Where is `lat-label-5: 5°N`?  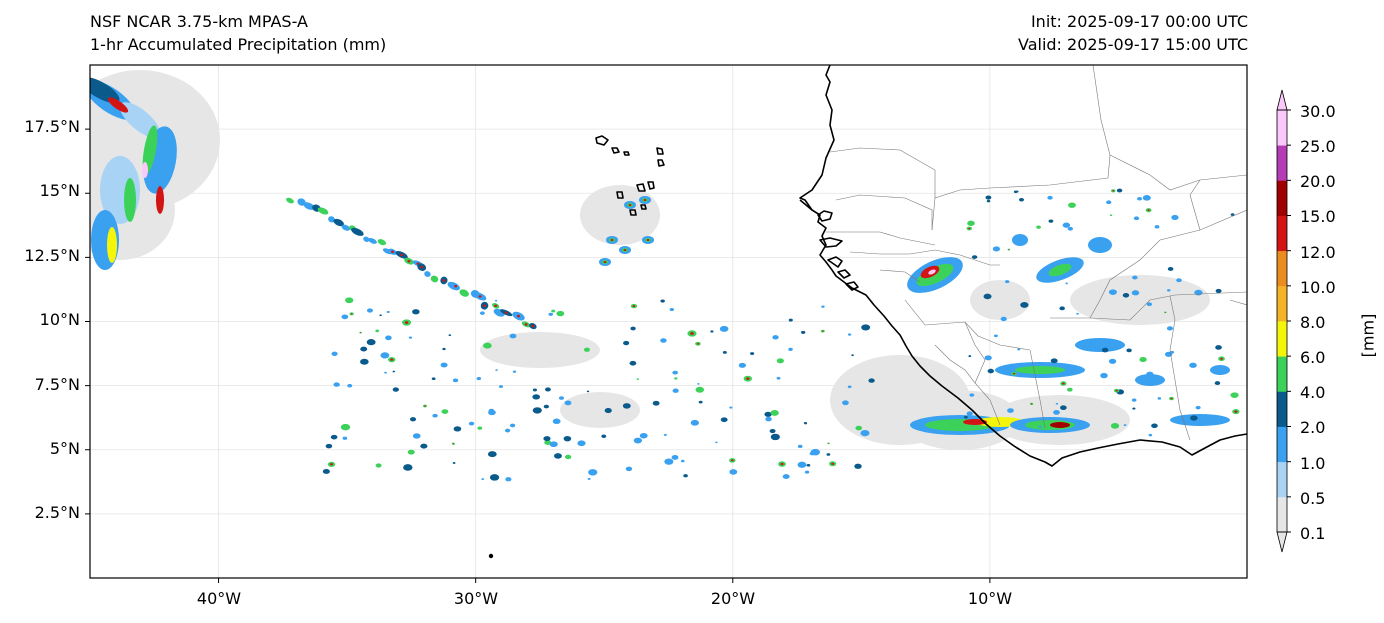 lat-label-5: 5°N is located at coordinates (64, 448).